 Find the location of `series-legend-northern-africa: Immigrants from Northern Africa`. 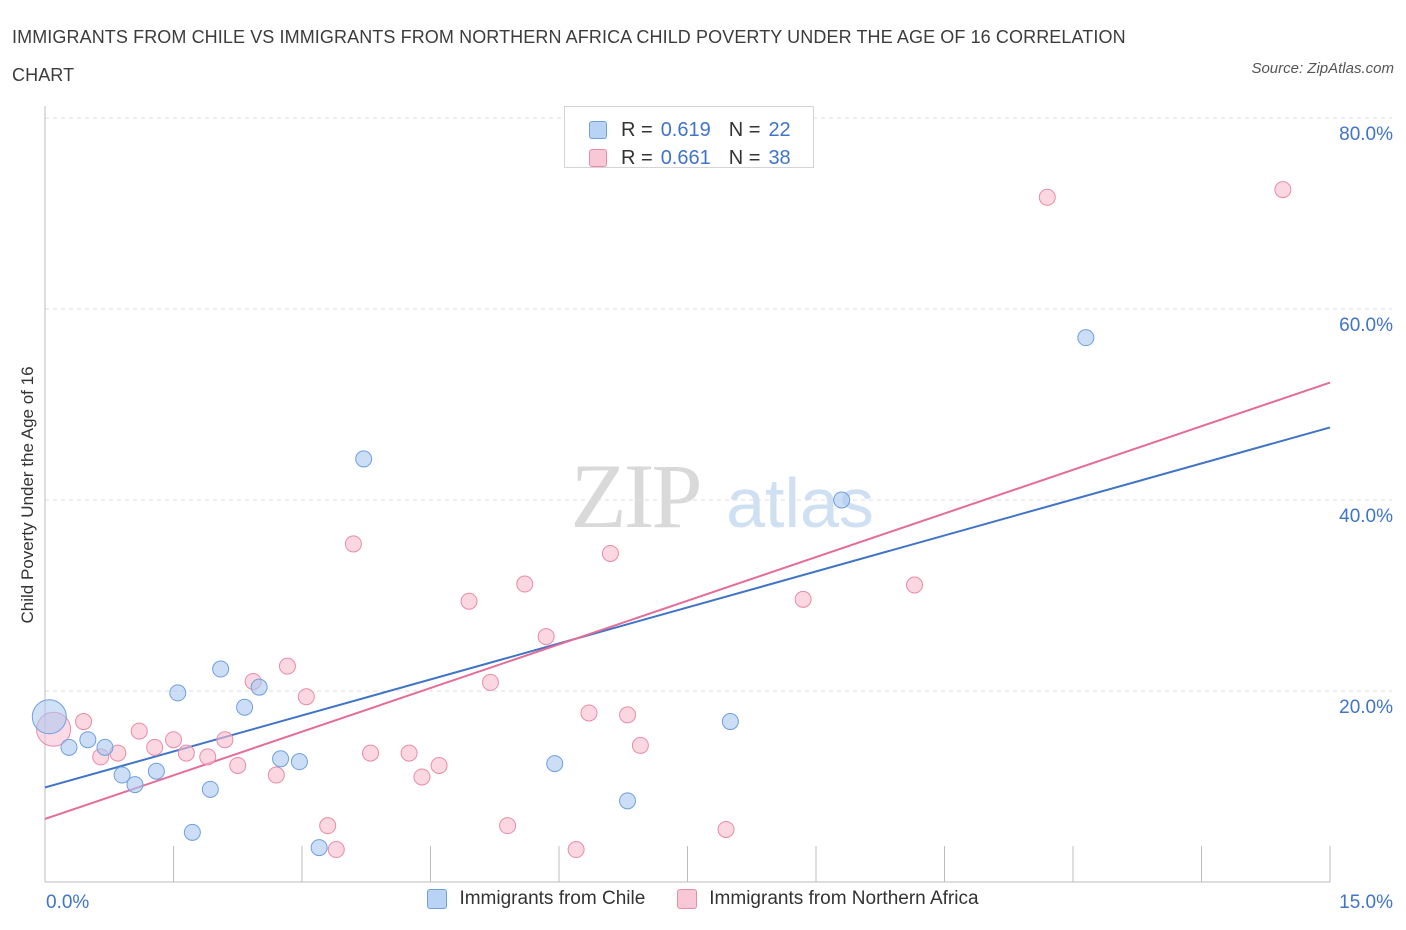

series-legend-northern-africa: Immigrants from Northern Africa is located at coordinates (828, 899).